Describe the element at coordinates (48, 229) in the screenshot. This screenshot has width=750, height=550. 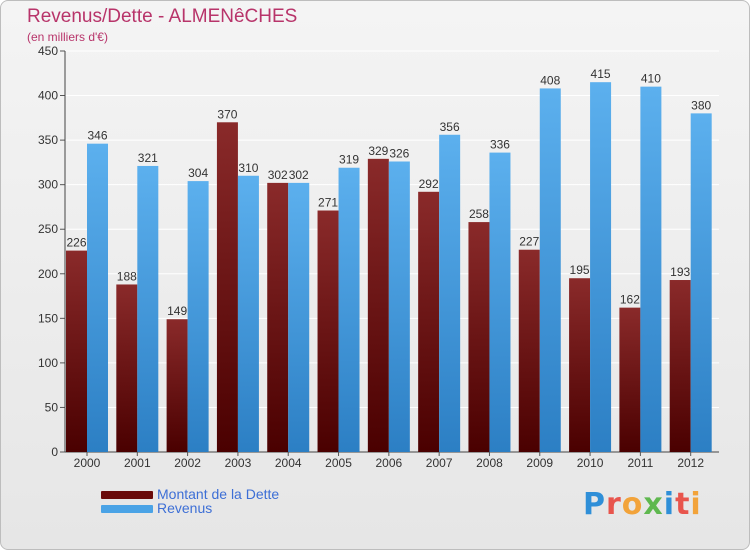
I see `y-tick-label: 250` at that location.